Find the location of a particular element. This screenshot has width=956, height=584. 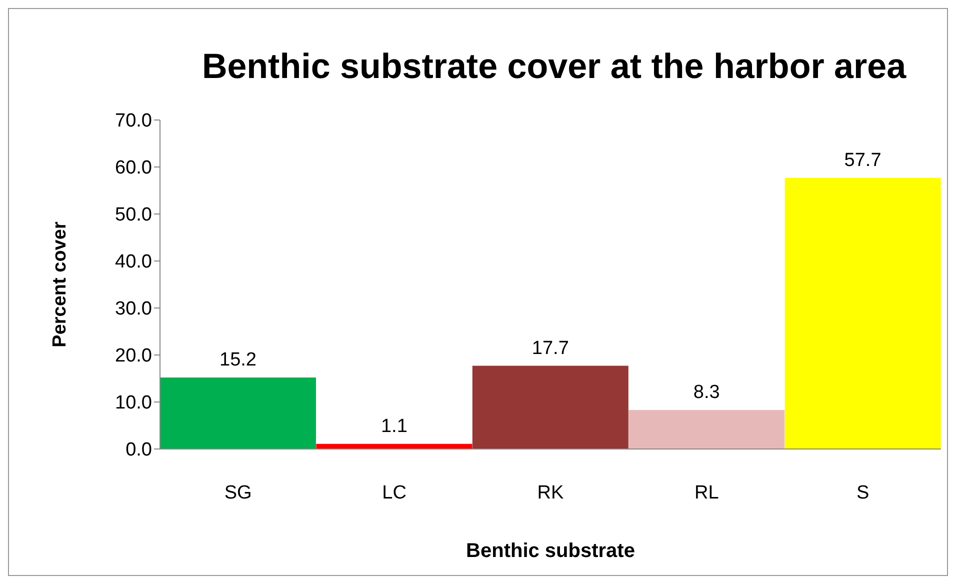

y-tick-label: 0.0 is located at coordinates (139, 450).